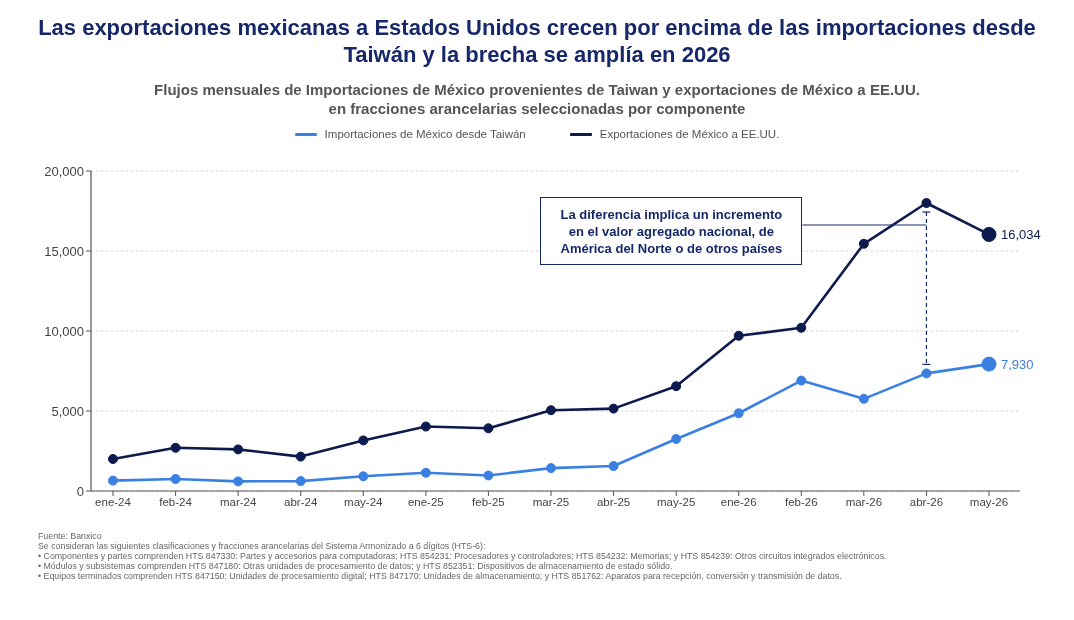 This screenshot has width=1074, height=620. What do you see at coordinates (864, 502) in the screenshot?
I see `x-tick-label: mar-26` at bounding box center [864, 502].